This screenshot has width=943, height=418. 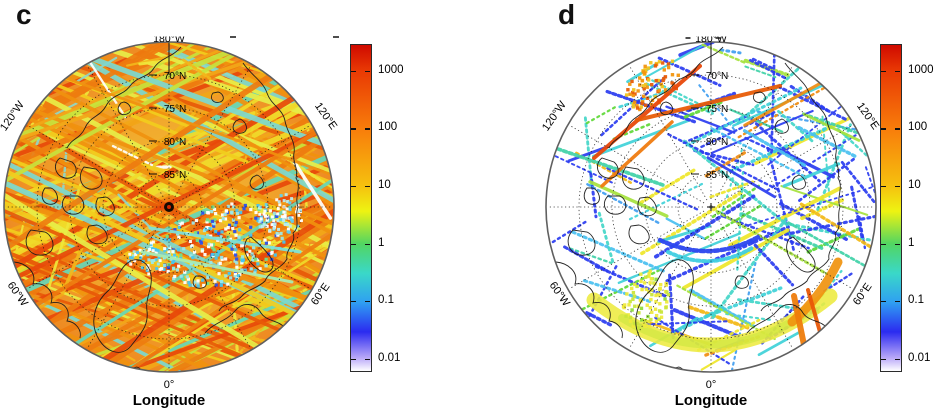 What do you see at coordinates (567, 15) in the screenshot?
I see `panel-d-letter: d` at bounding box center [567, 15].